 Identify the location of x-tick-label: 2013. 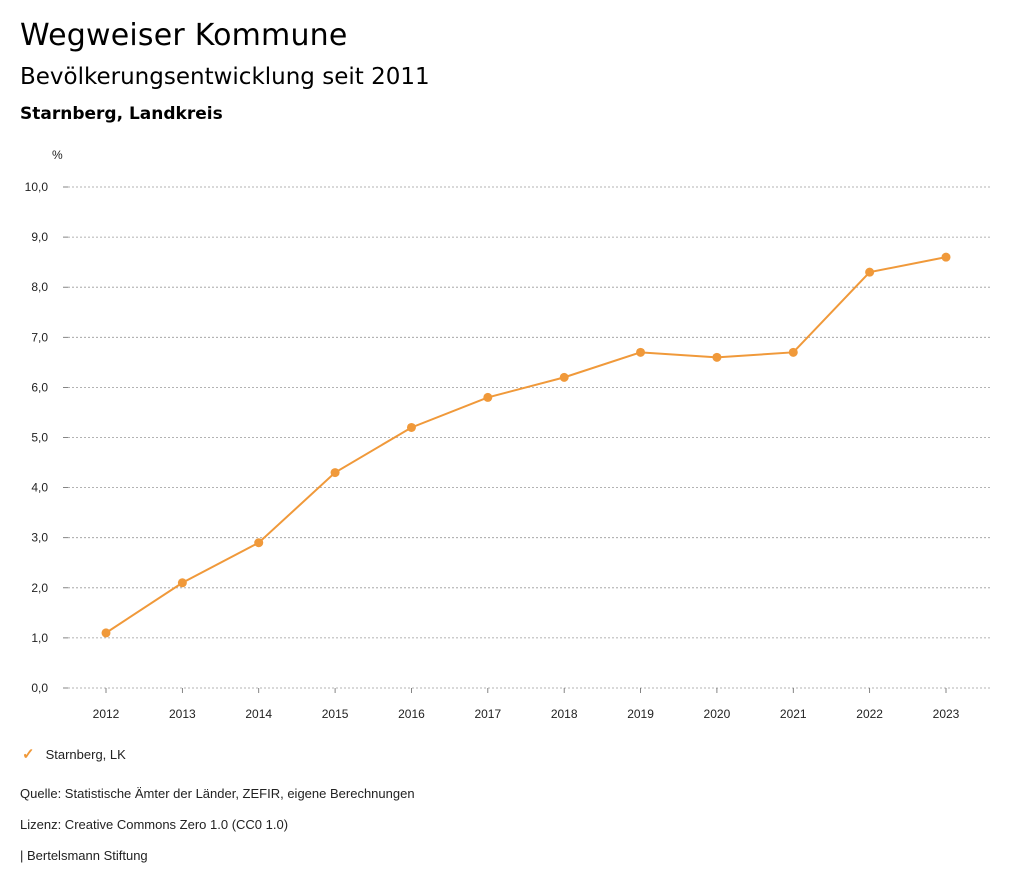
(182, 714).